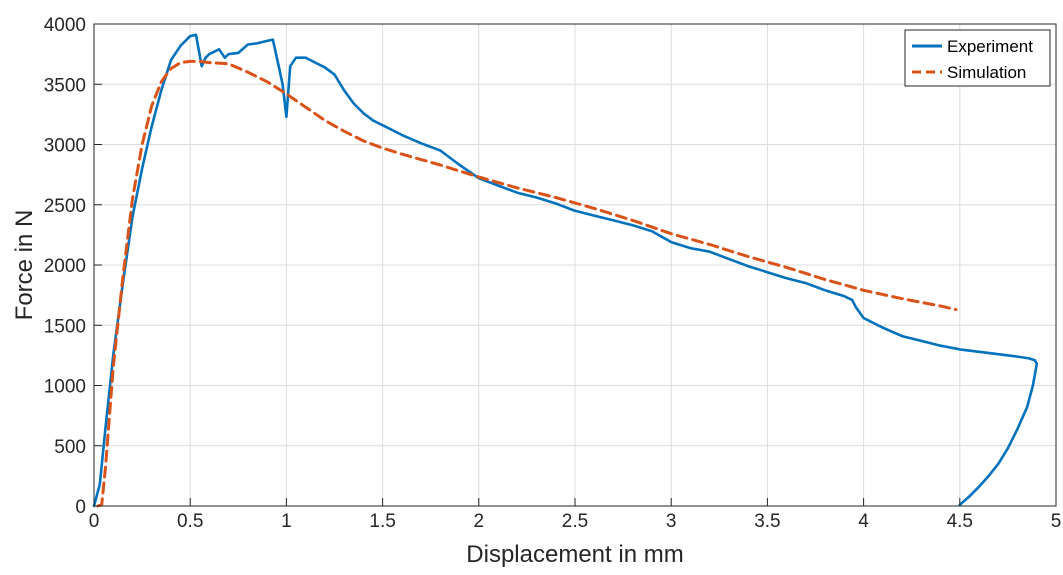 The image size is (1063, 575). Describe the element at coordinates (382, 521) in the screenshot. I see `x-tick-label: 1.5` at that location.